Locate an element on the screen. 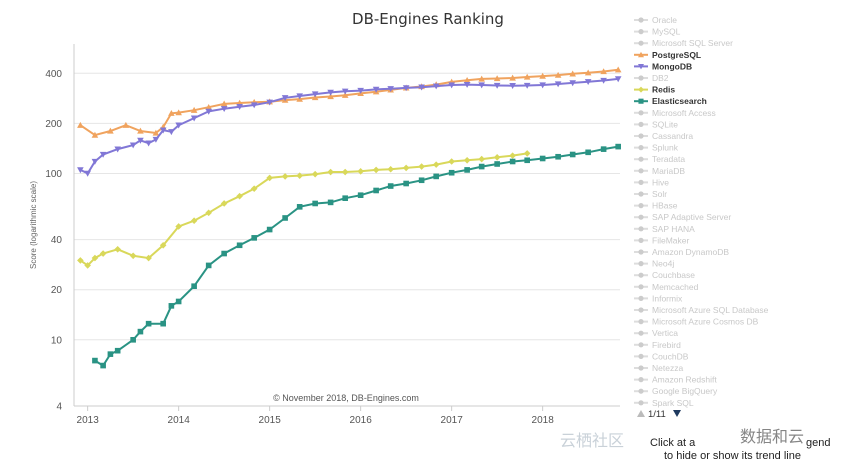 This screenshot has height=472, width=845. legend-marker-vertica is located at coordinates (641, 333).